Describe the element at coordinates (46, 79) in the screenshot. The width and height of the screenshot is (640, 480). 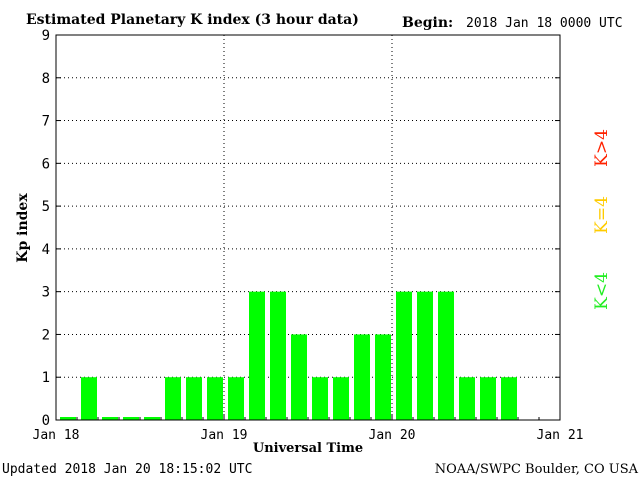
I see `y-tick-label: 8` at that location.